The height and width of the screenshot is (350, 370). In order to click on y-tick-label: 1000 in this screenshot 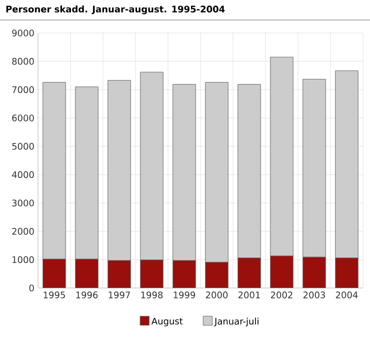, I will do `click(23, 260)`.